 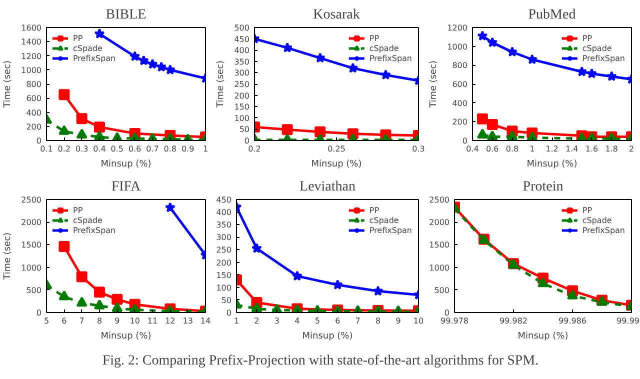 What do you see at coordinates (46, 149) in the screenshot?
I see `x-tick-label: 0.1` at bounding box center [46, 149].